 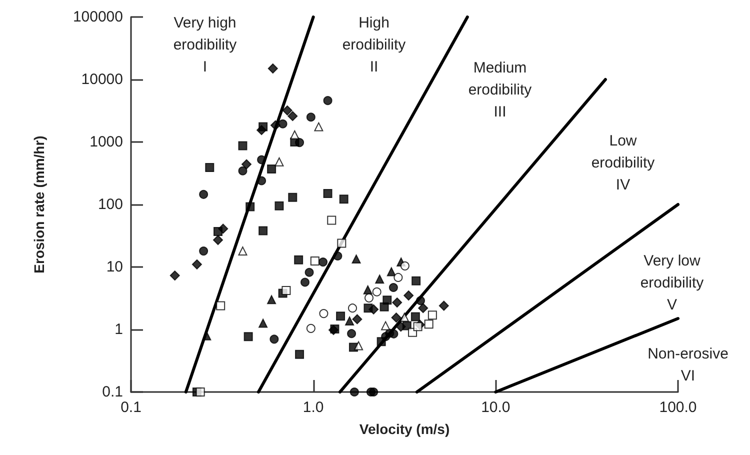 What do you see at coordinates (374, 45) in the screenshot?
I see `annotation: High erodibility II` at bounding box center [374, 45].